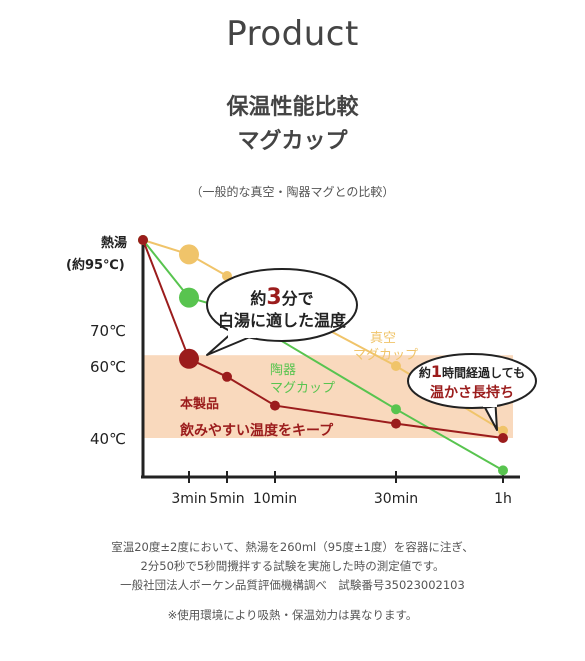  I want to click on callout-1h-line2: 温かさ長持ち, so click(472, 392).